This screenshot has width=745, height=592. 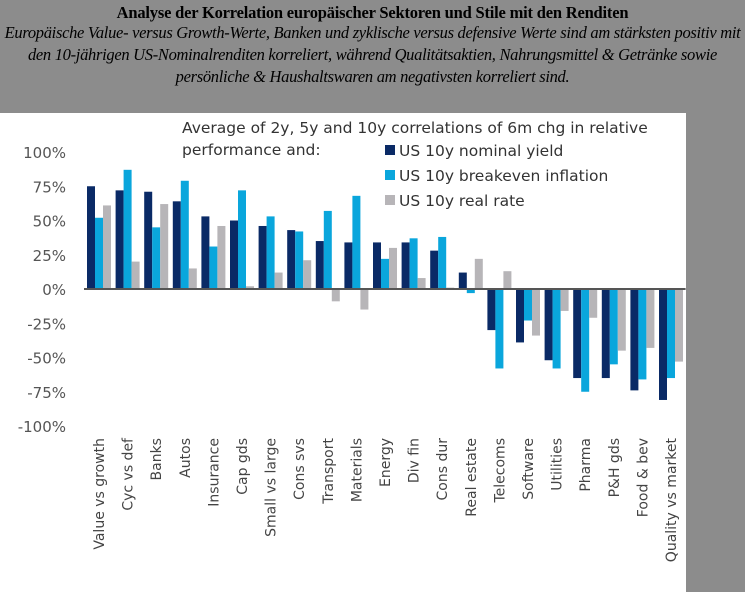 What do you see at coordinates (357, 470) in the screenshot?
I see `x-tick-label: Materials` at bounding box center [357, 470].